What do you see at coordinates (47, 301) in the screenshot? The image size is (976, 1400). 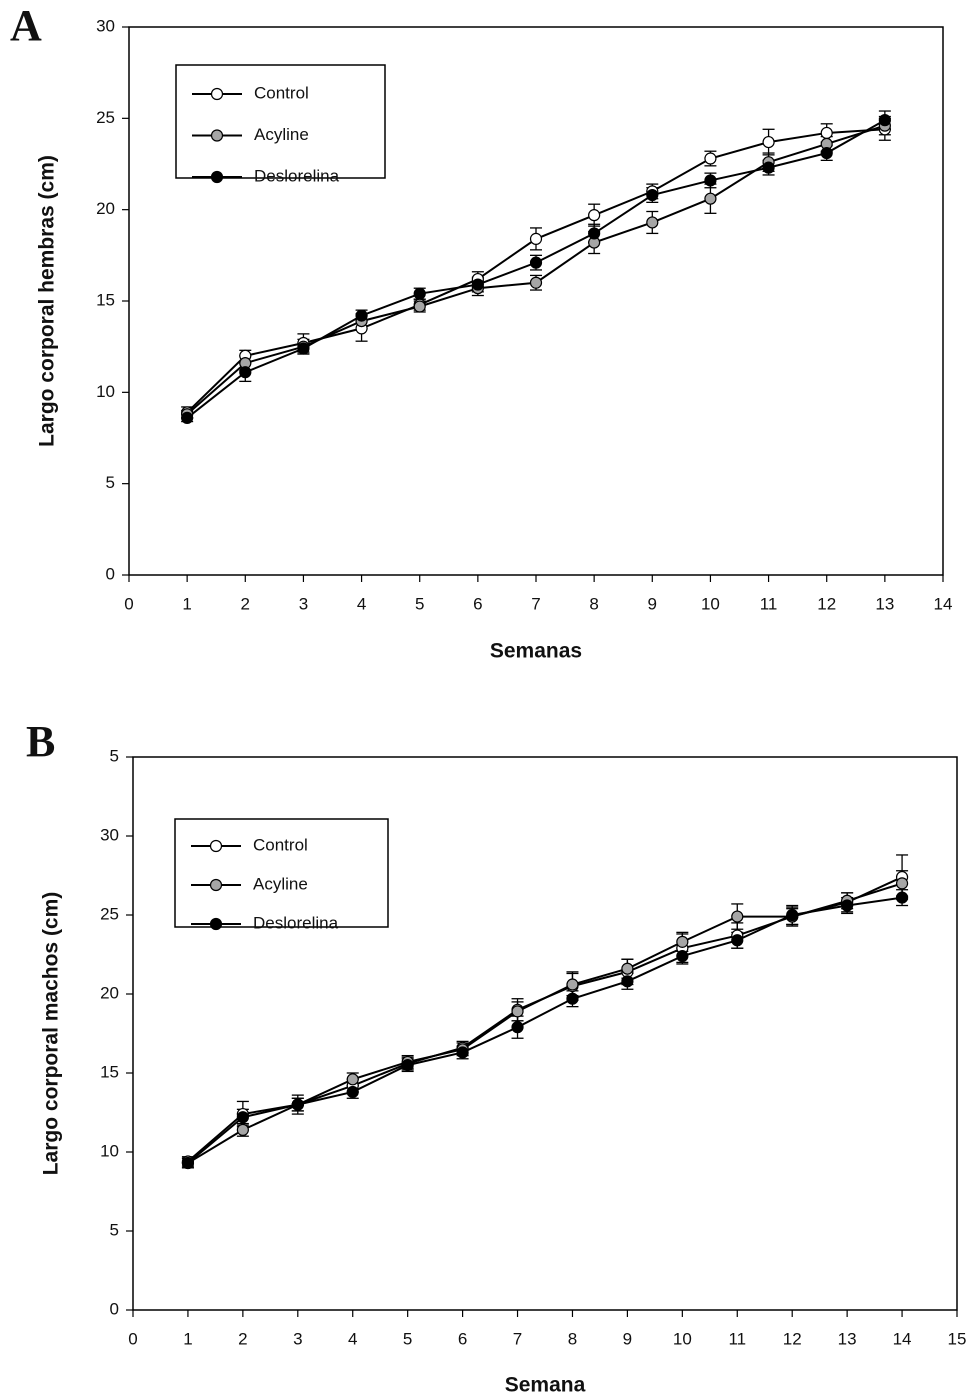 I see `y-axis-title: Largo corporal hembras (cm)` at bounding box center [47, 301].